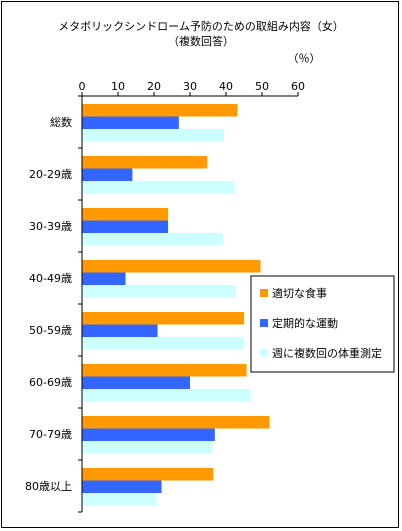 The height and width of the screenshot is (531, 402). What do you see at coordinates (154, 86) in the screenshot?
I see `x-tick-label: 20` at bounding box center [154, 86].